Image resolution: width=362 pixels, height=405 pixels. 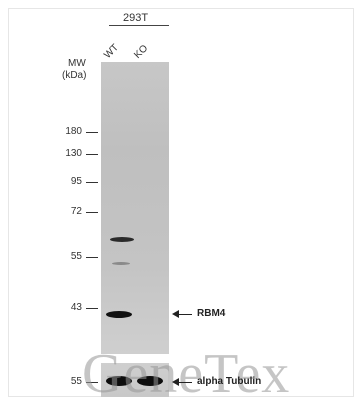 I want to click on cell-line-underline, so click(x=139, y=25).